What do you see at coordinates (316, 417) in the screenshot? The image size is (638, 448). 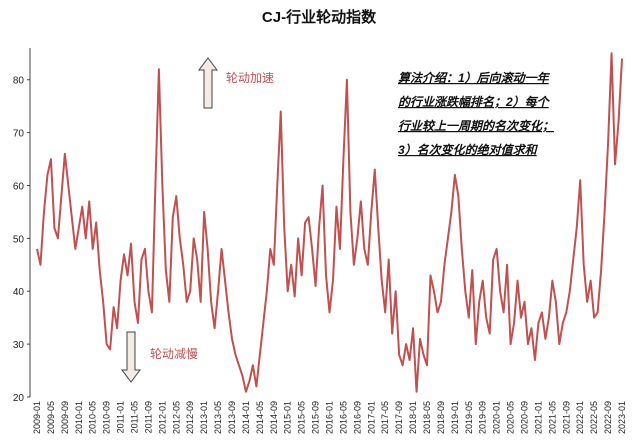 I see `x-tick-label: 2015-09` at bounding box center [316, 417].